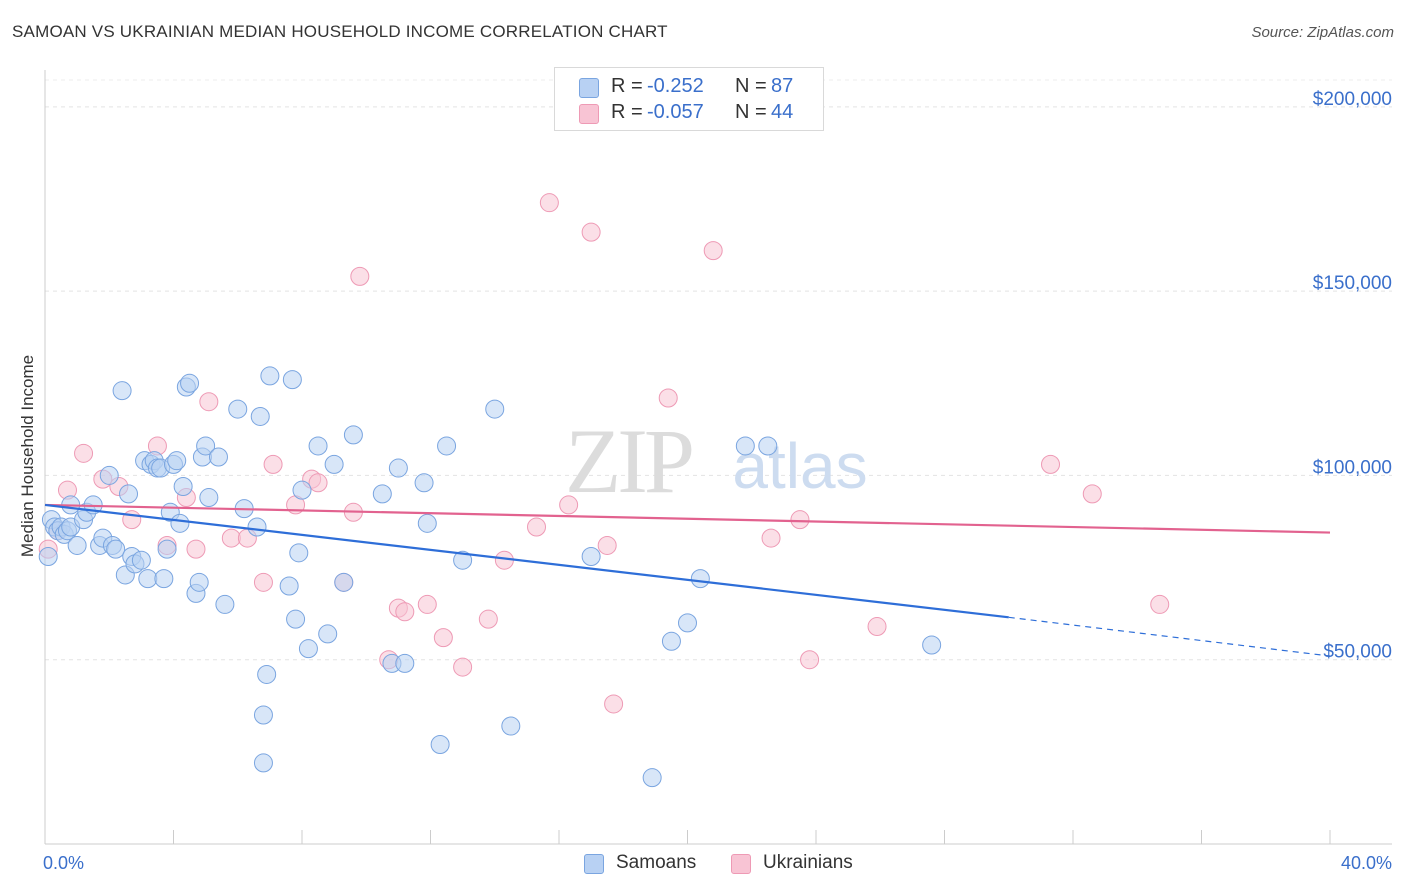  What do you see at coordinates (628, 461) in the screenshot?
I see `watermark-zip: ZIP` at bounding box center [628, 461].